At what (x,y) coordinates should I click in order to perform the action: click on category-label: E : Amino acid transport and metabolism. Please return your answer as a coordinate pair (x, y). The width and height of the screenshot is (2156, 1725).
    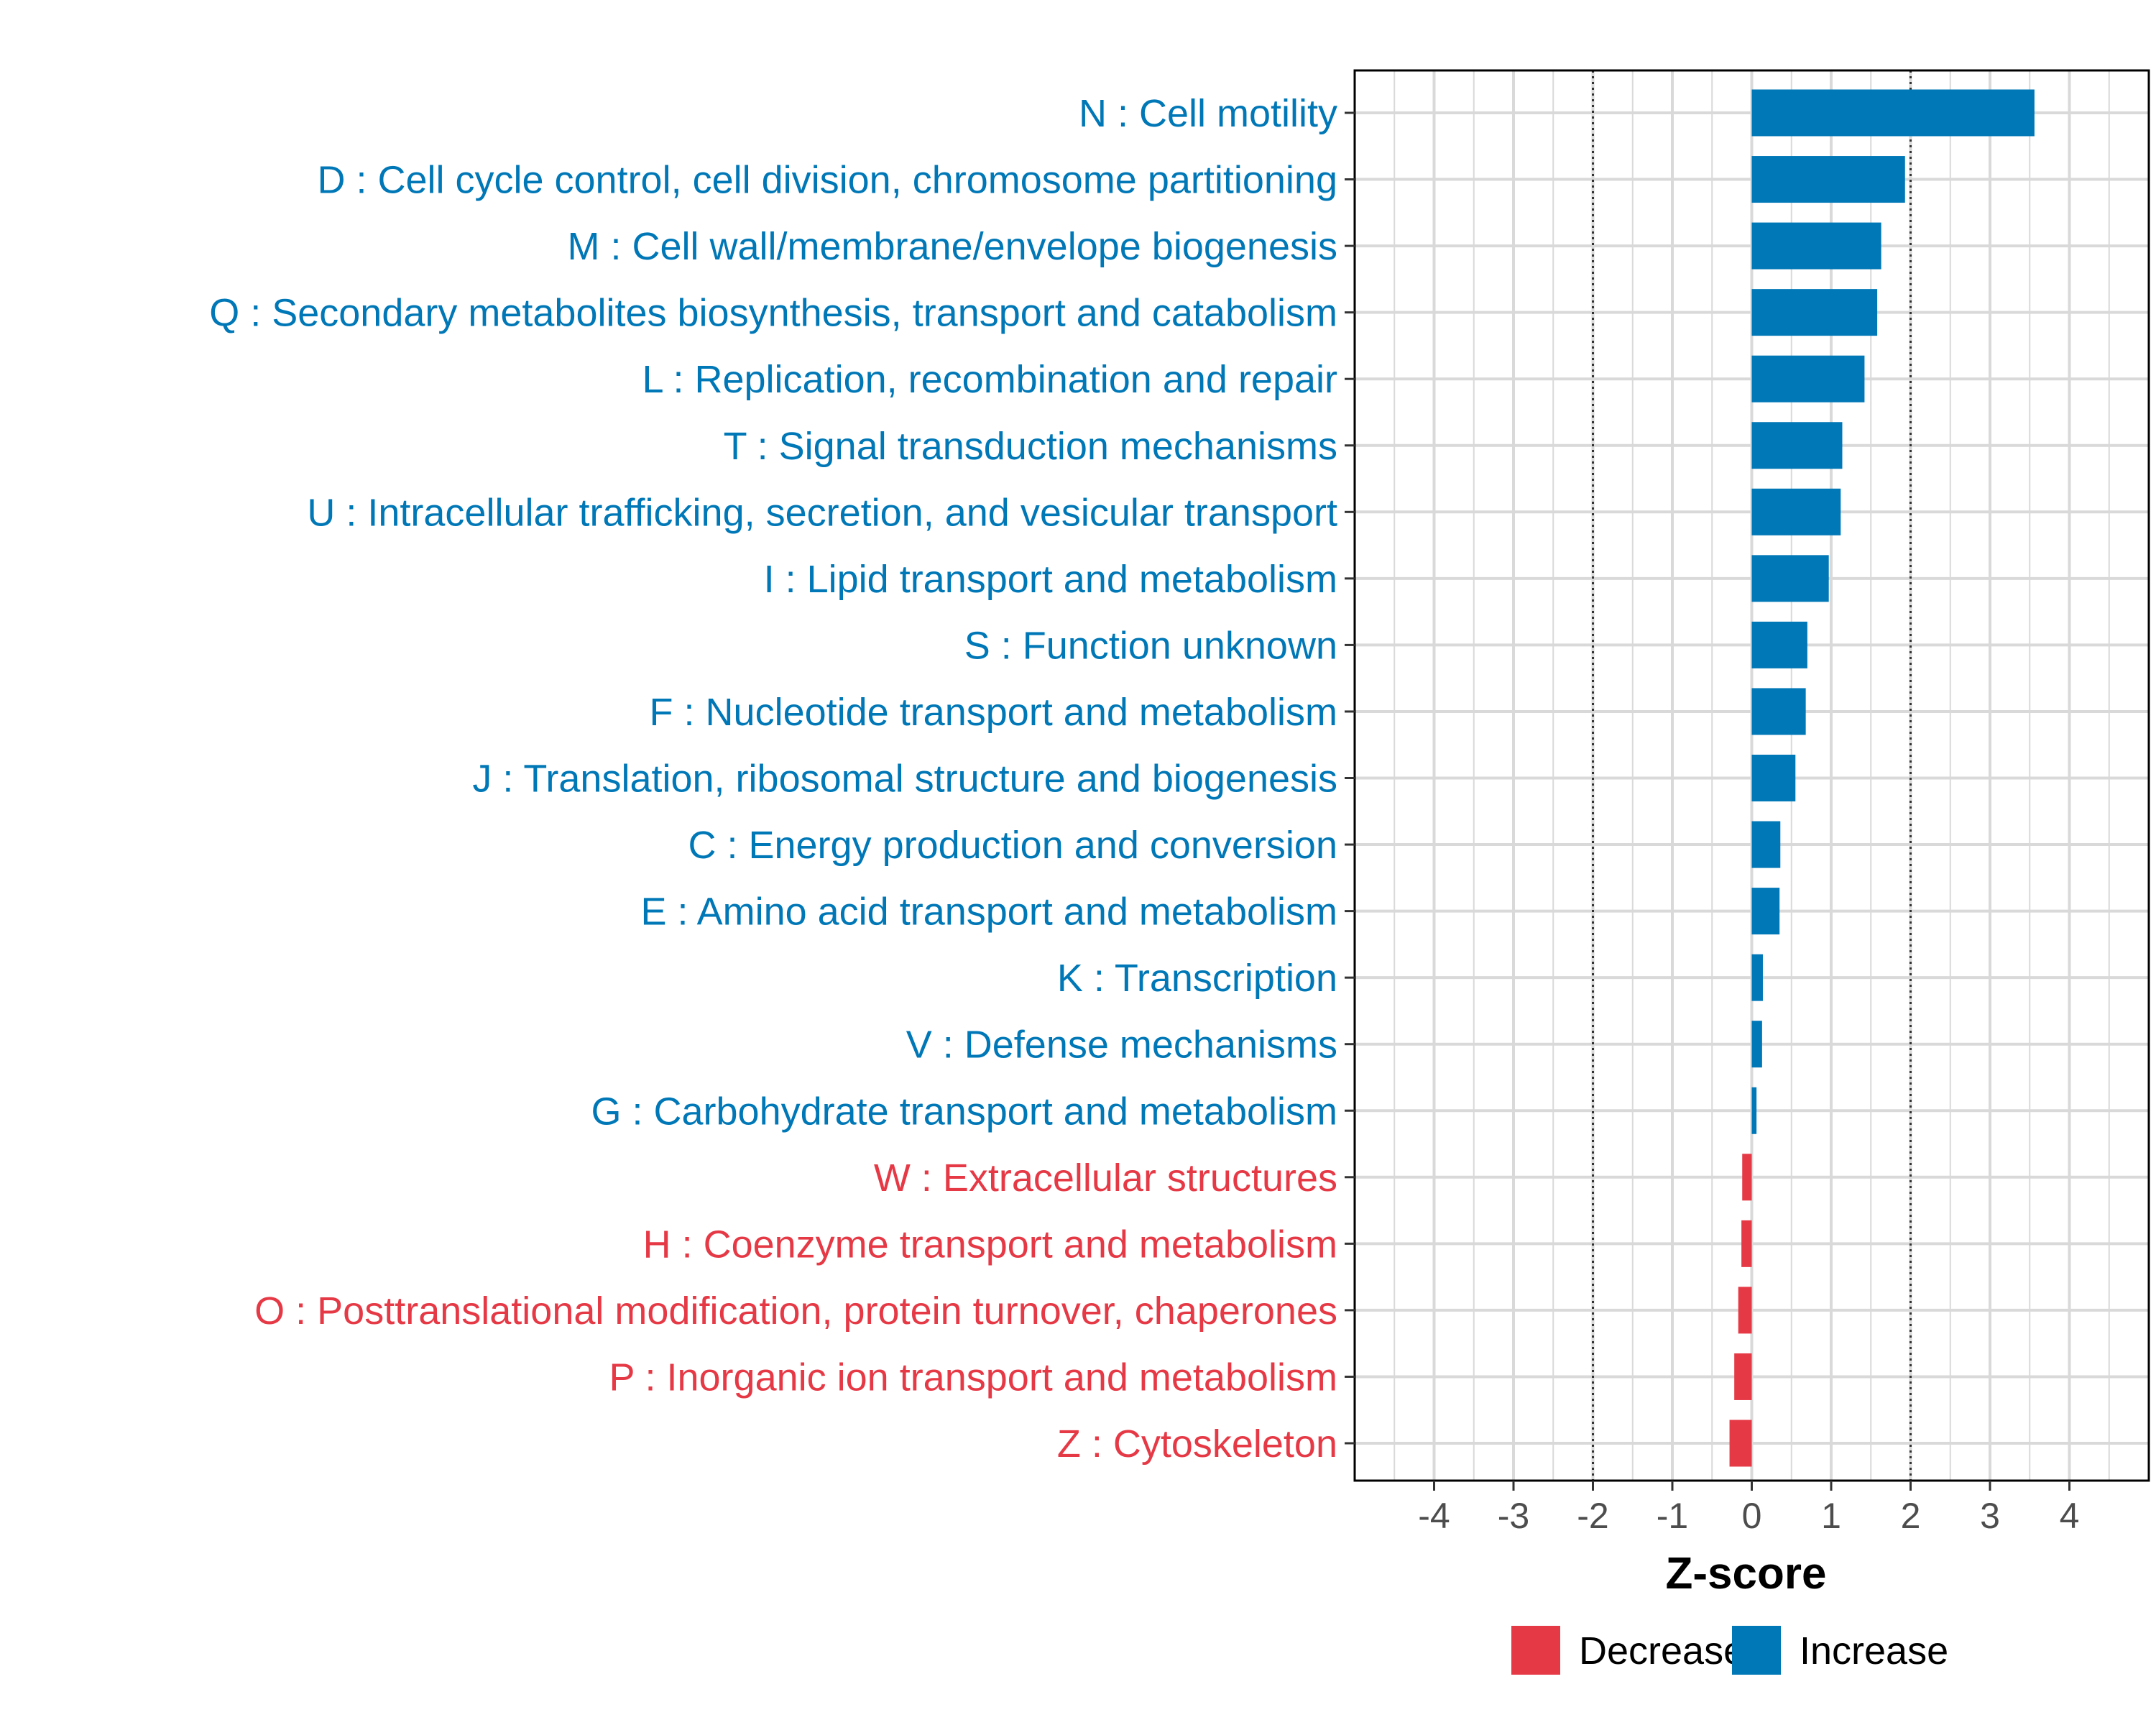
    Looking at the image, I should click on (989, 912).